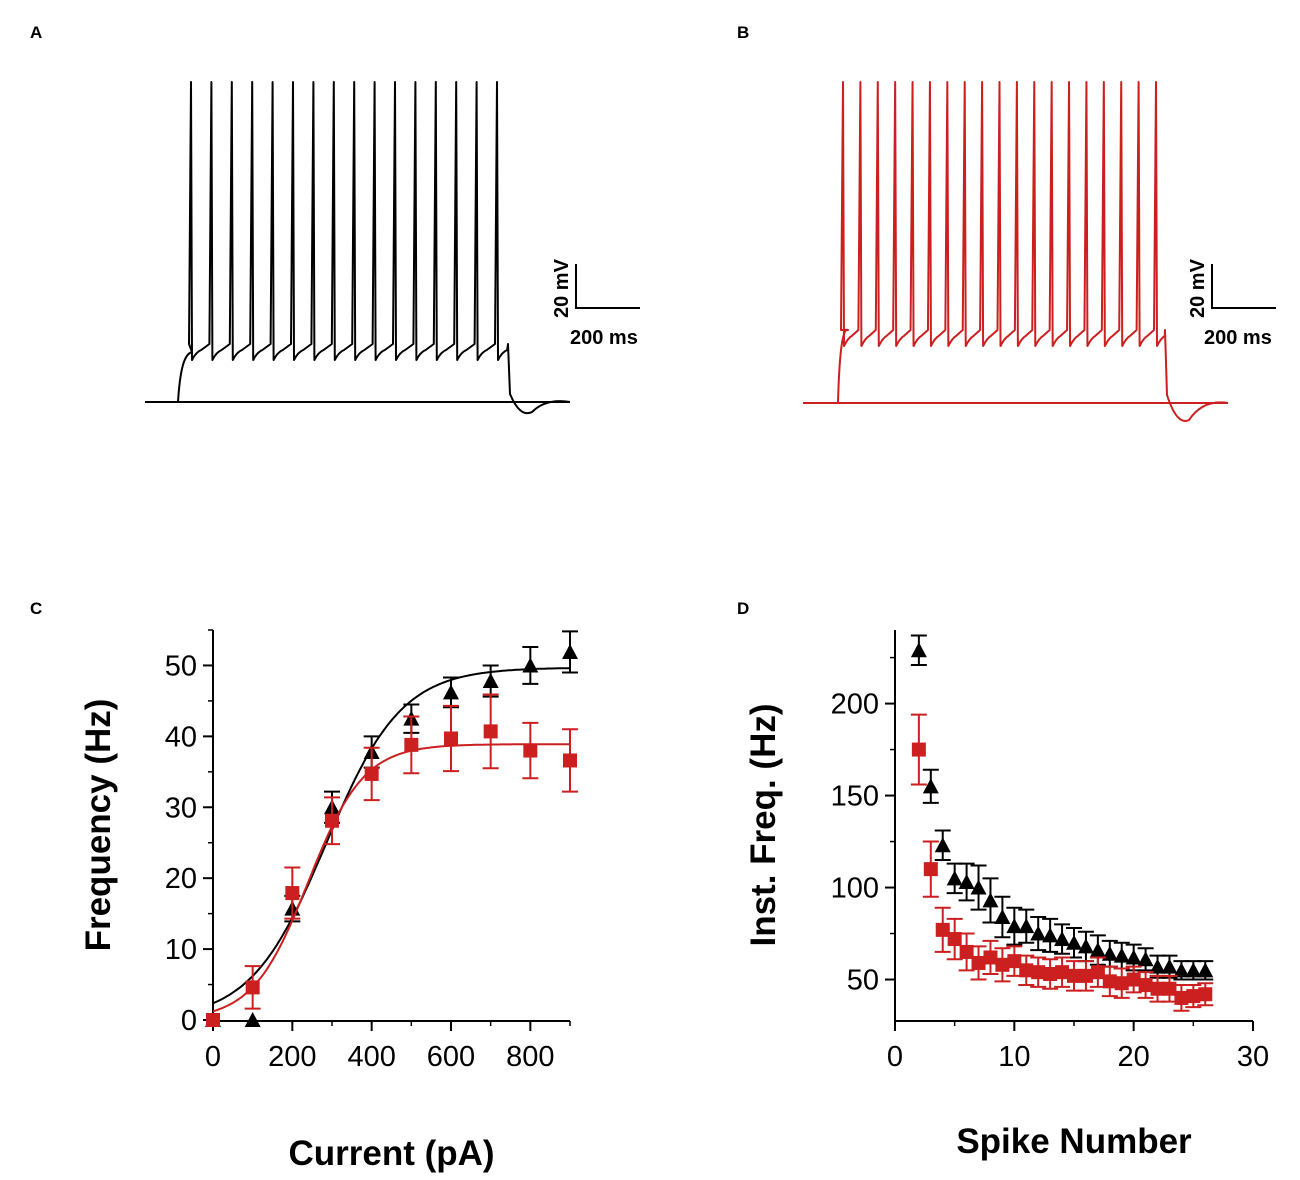 Image resolution: width=1300 pixels, height=1180 pixels. I want to click on chart-d-x-title: Spike Number, so click(1074, 1141).